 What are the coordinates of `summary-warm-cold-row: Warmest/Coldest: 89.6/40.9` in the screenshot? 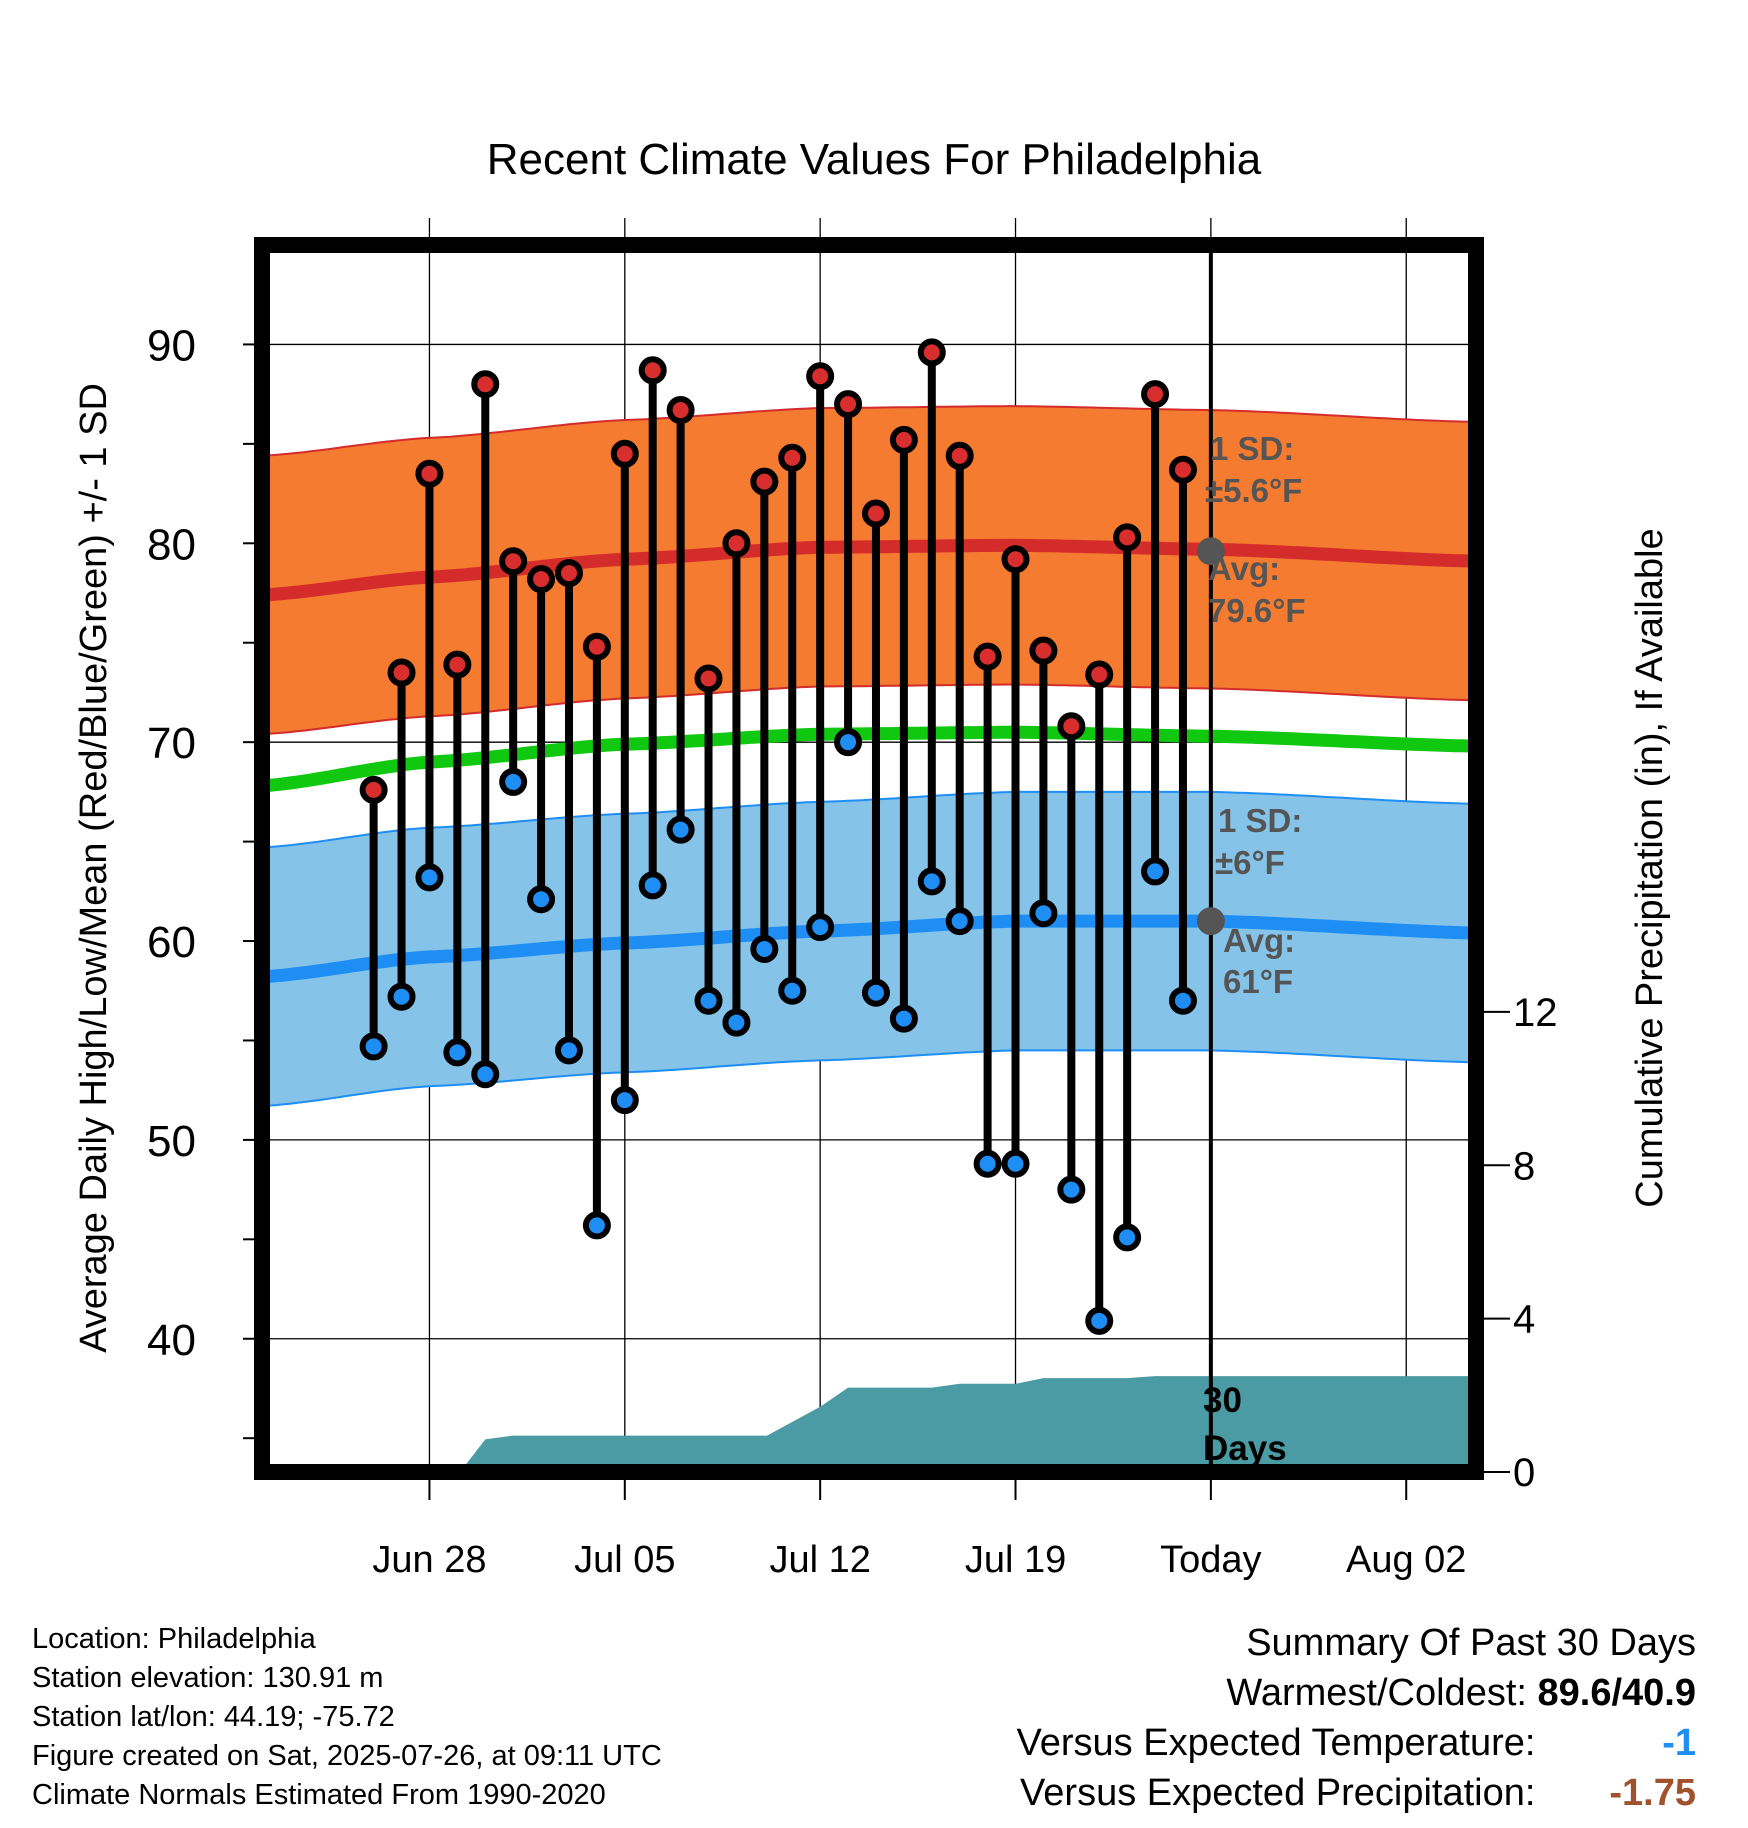 It's located at (1356, 1693).